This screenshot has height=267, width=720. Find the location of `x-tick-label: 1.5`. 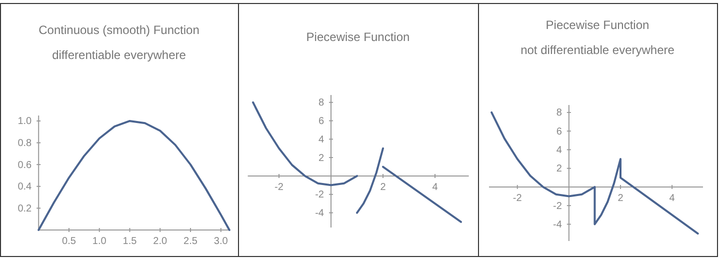

x-tick-label: 1.5 is located at coordinates (130, 242).